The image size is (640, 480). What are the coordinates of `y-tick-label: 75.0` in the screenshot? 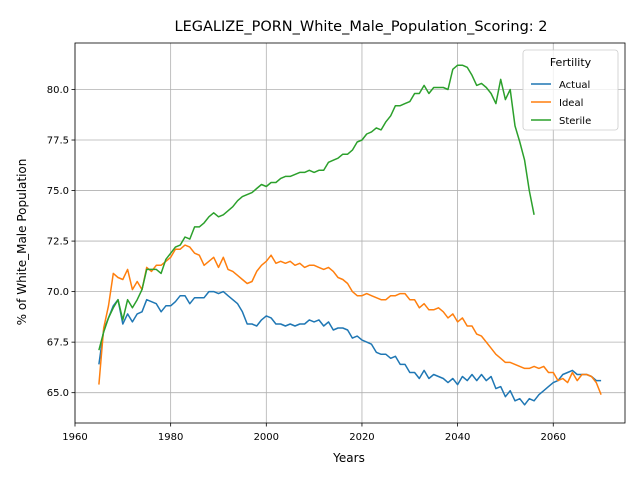 It's located at (58, 191).